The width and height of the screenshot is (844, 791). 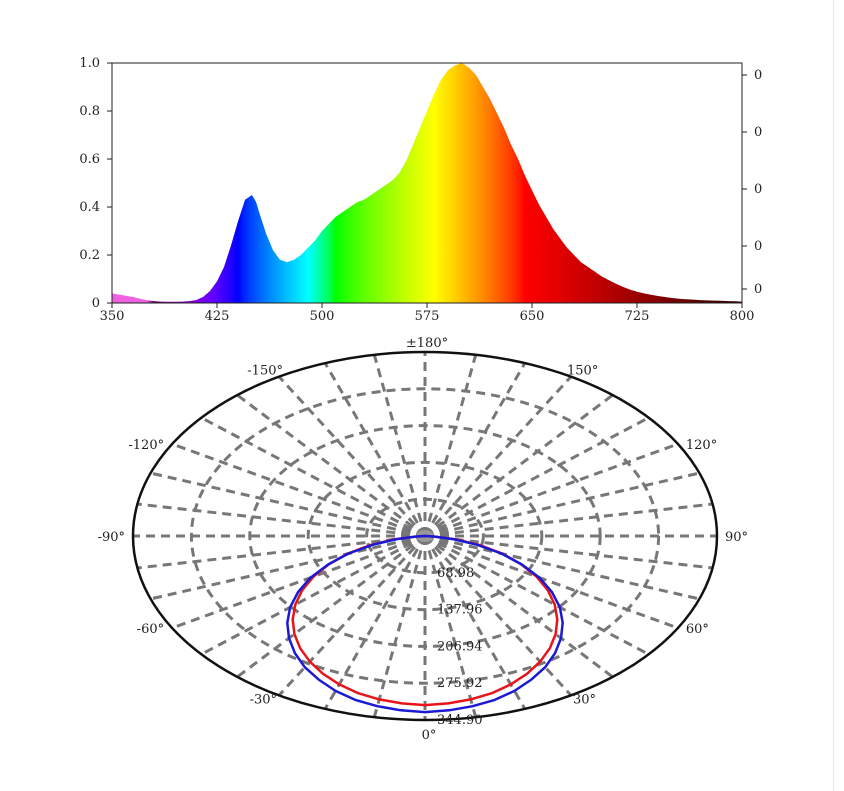 I want to click on polar-radius-label: 344.90, so click(x=460, y=720).